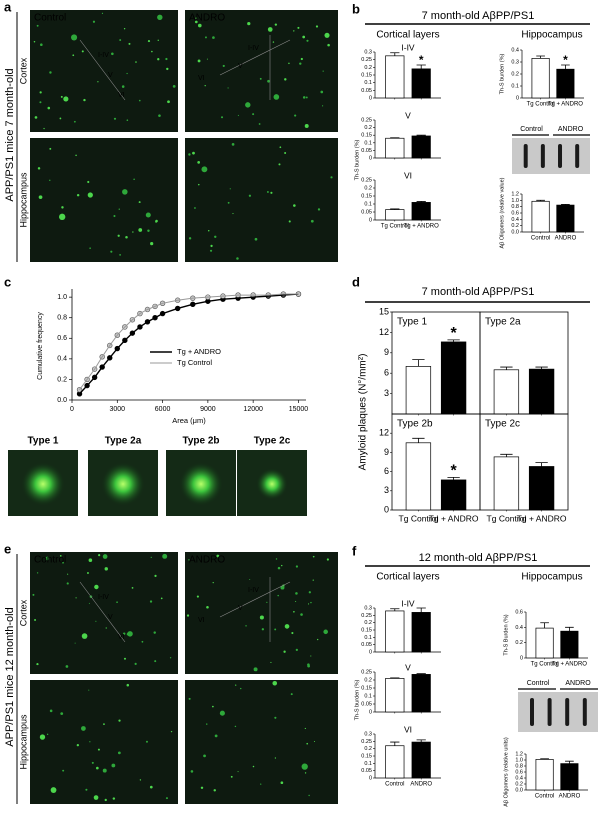 The height and width of the screenshot is (824, 600). Describe the element at coordinates (502, 74) in the screenshot. I see `y-axis-label: Th-S burden (%)` at that location.